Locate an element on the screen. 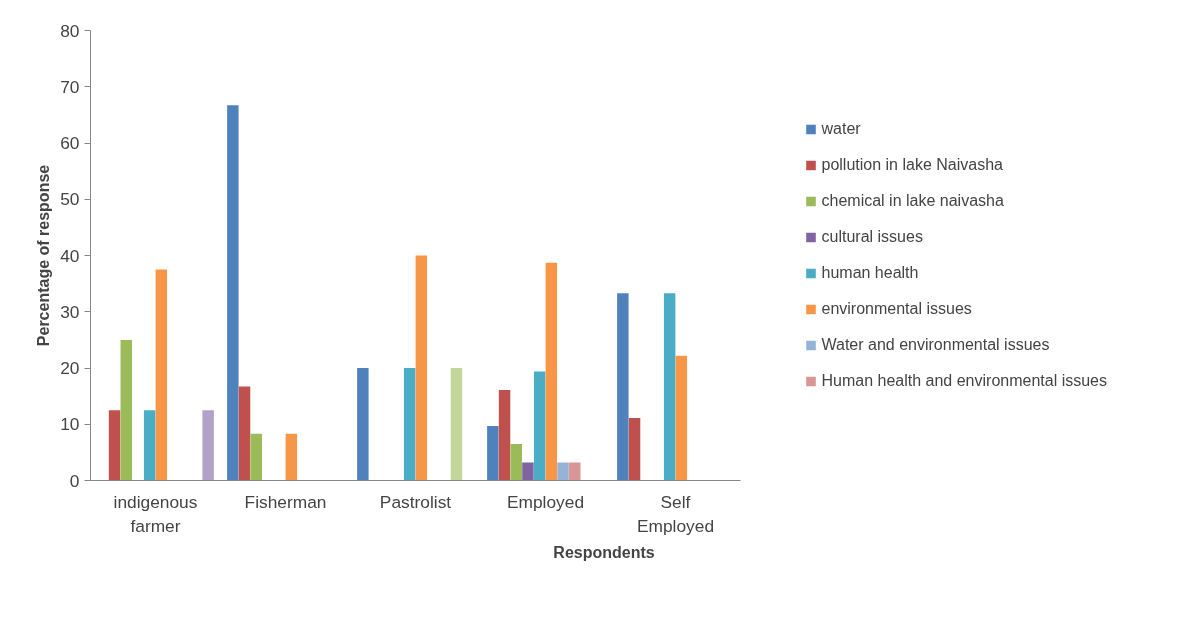  y-axis-title: Percentage of response is located at coordinates (44, 255).